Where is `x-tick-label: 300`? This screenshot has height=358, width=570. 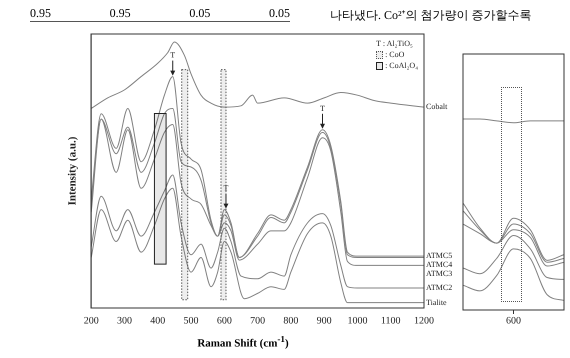 x-tick-label: 300 is located at coordinates (124, 321).